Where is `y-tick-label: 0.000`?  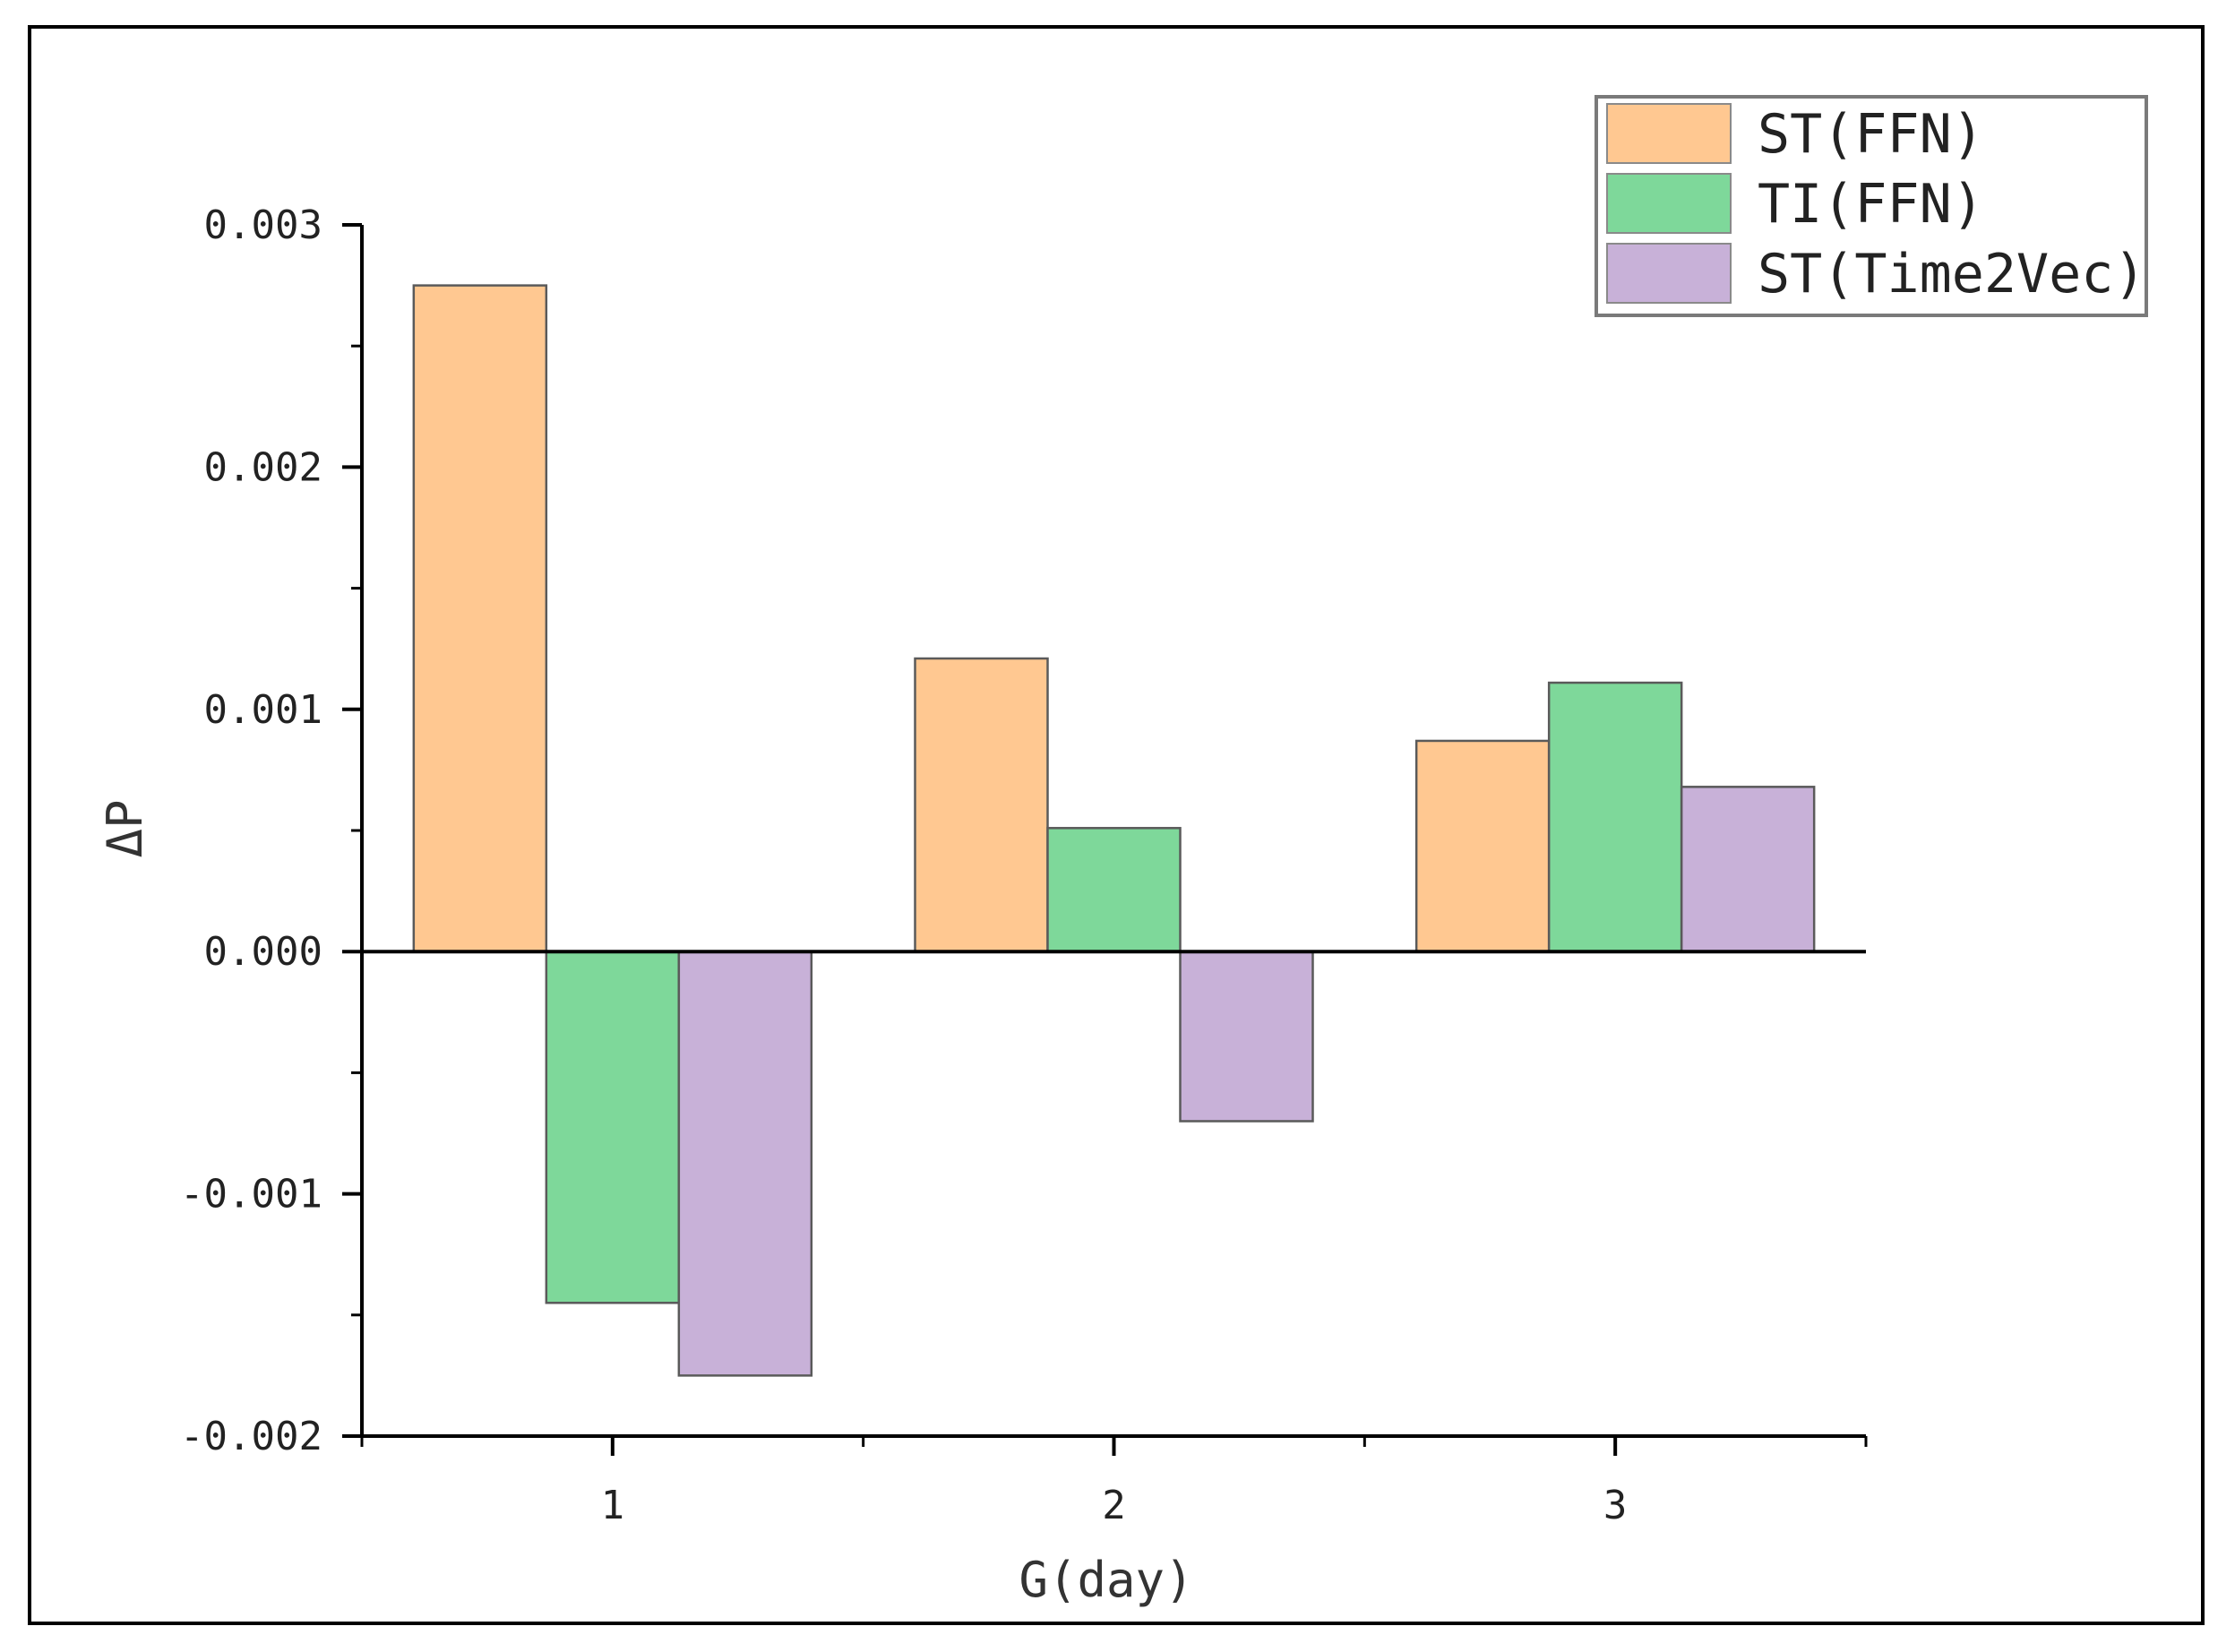
y-tick-label: 0.000 is located at coordinates (263, 952).